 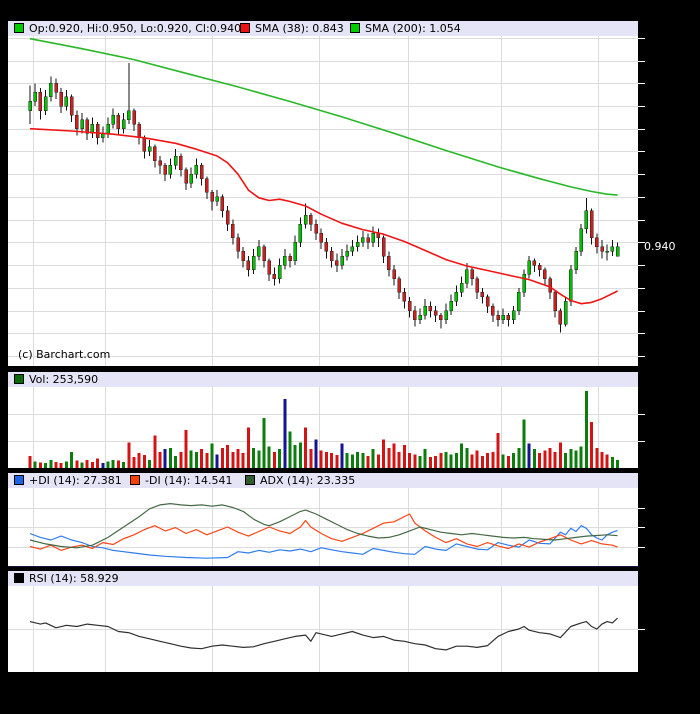 What do you see at coordinates (323, 578) in the screenshot?
I see `legend-rsi: RSI (14): 58.929` at bounding box center [323, 578].